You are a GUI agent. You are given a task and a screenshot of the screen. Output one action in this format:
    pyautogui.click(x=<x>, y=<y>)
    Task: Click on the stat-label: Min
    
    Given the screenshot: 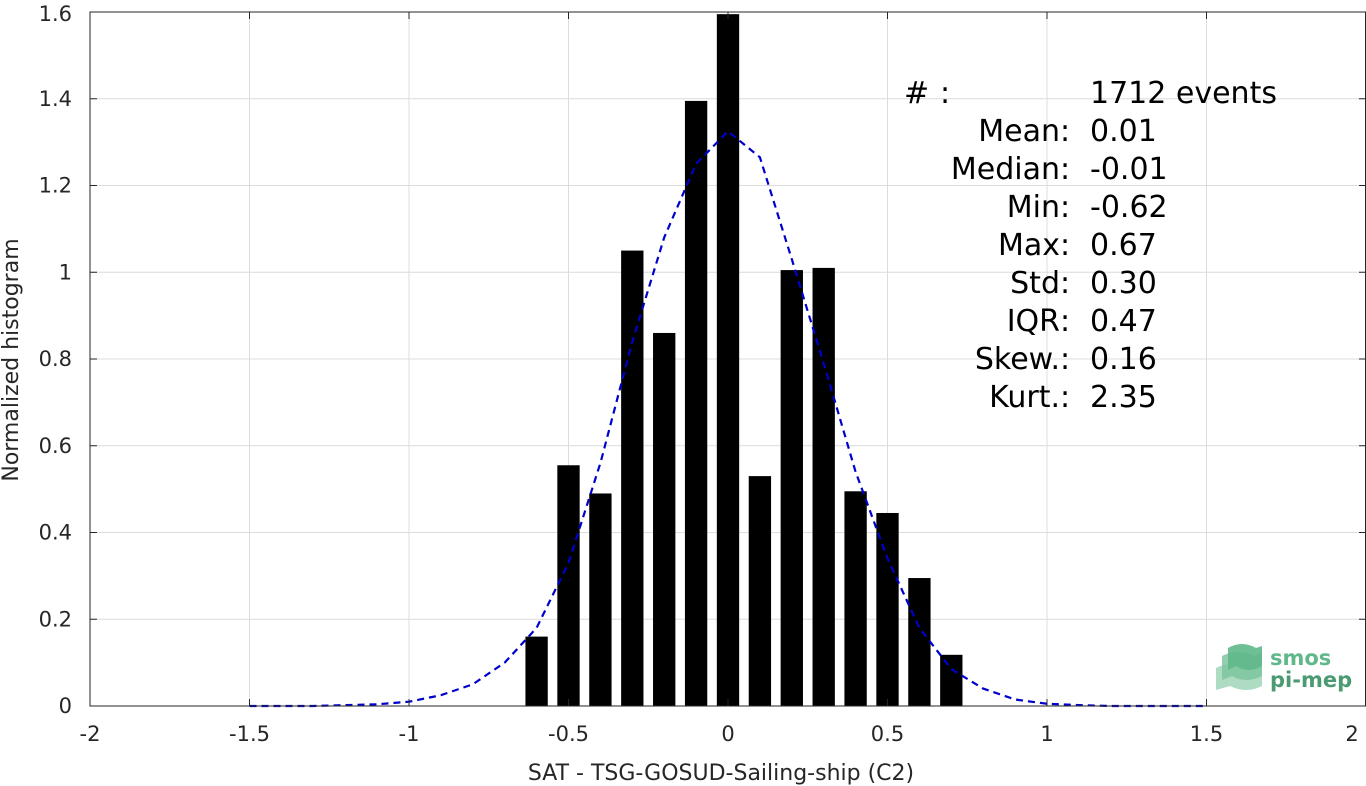 What is the action you would take?
    pyautogui.click(x=1033, y=207)
    